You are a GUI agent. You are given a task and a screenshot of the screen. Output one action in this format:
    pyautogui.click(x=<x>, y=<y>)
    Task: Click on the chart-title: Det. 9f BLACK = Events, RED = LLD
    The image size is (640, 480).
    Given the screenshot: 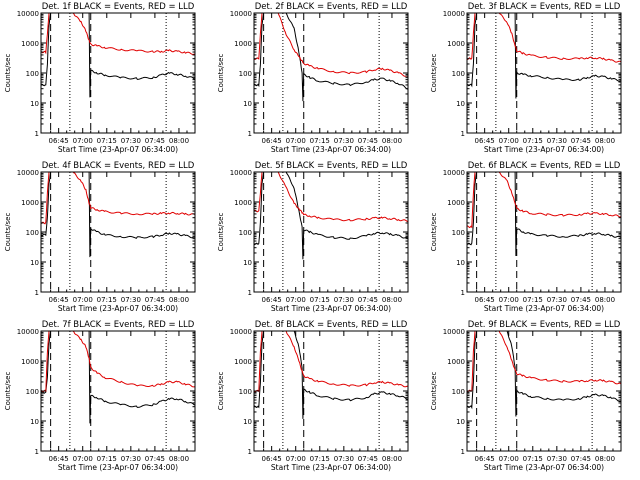 What is the action you would take?
    pyautogui.click(x=544, y=325)
    